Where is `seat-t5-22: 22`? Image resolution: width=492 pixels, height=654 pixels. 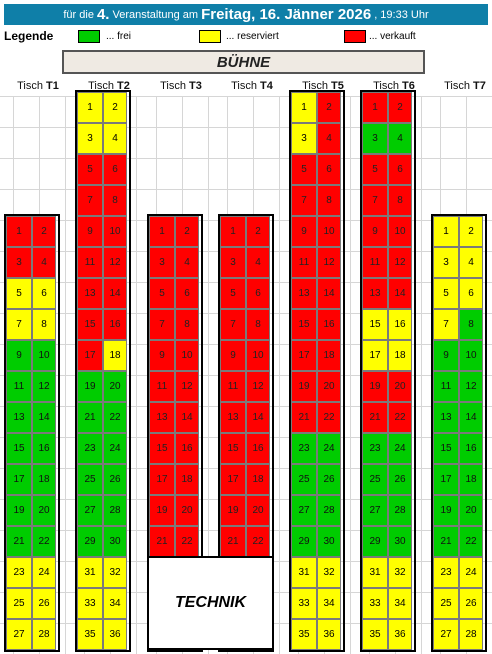 seat-t5-22: 22 is located at coordinates (329, 417).